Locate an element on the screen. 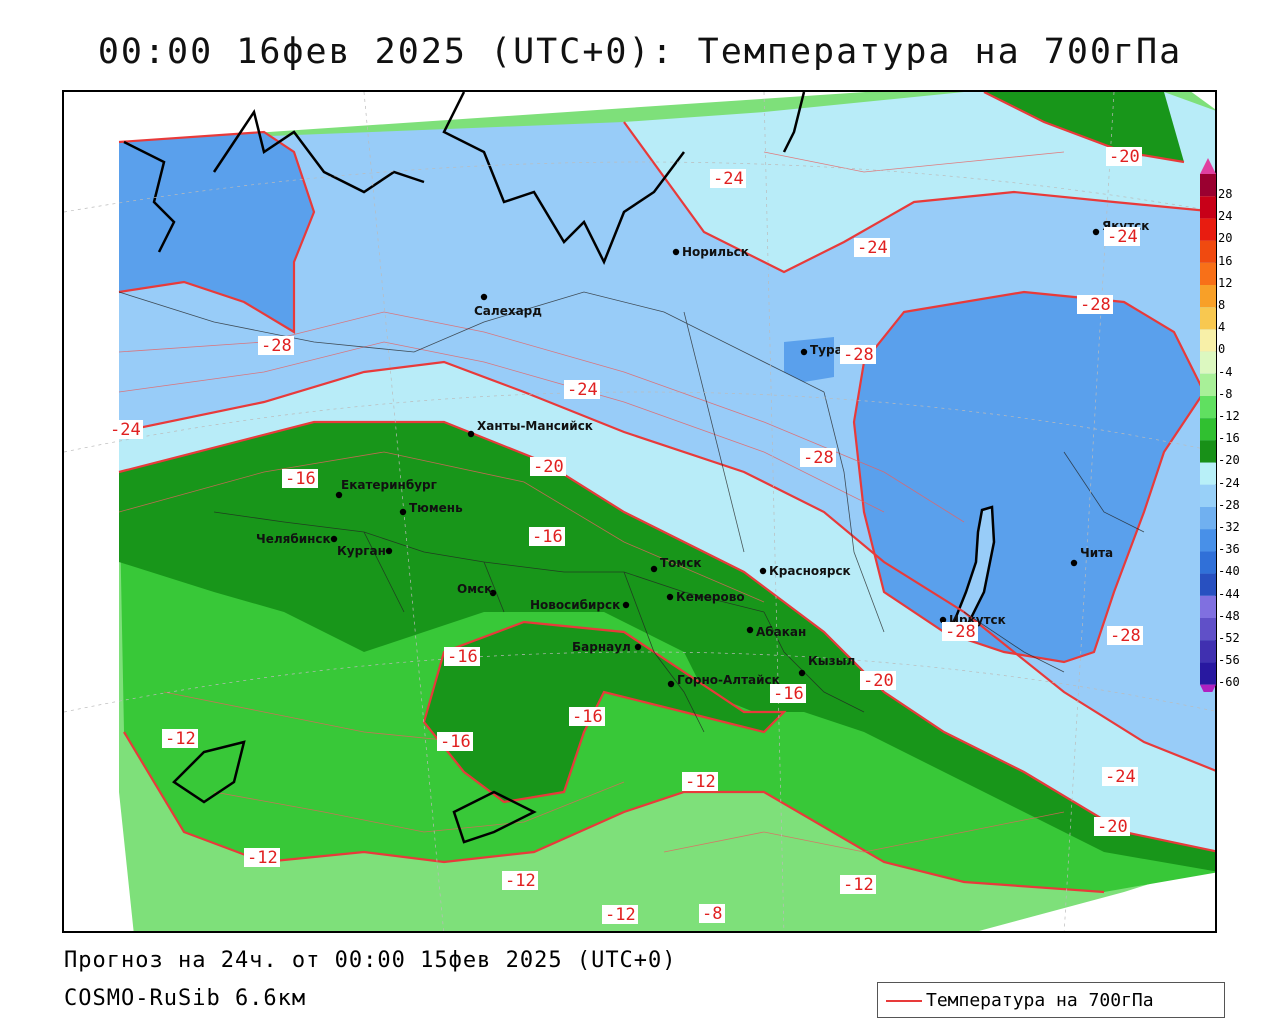  legend: Температура на 700гПа is located at coordinates (1051, 1000).